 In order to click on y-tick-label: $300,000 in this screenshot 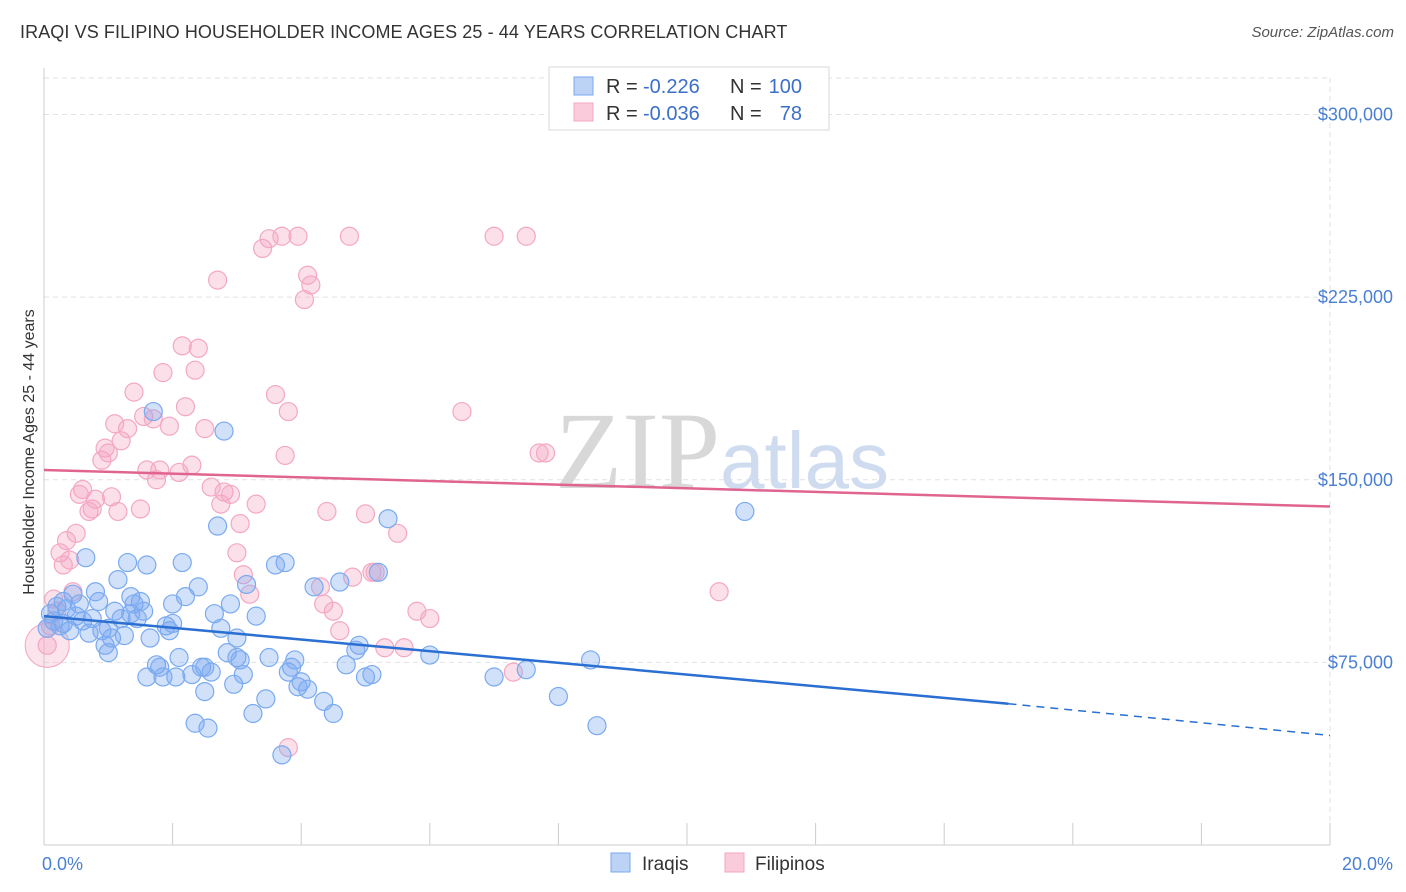, I will do `click(1355, 115)`.